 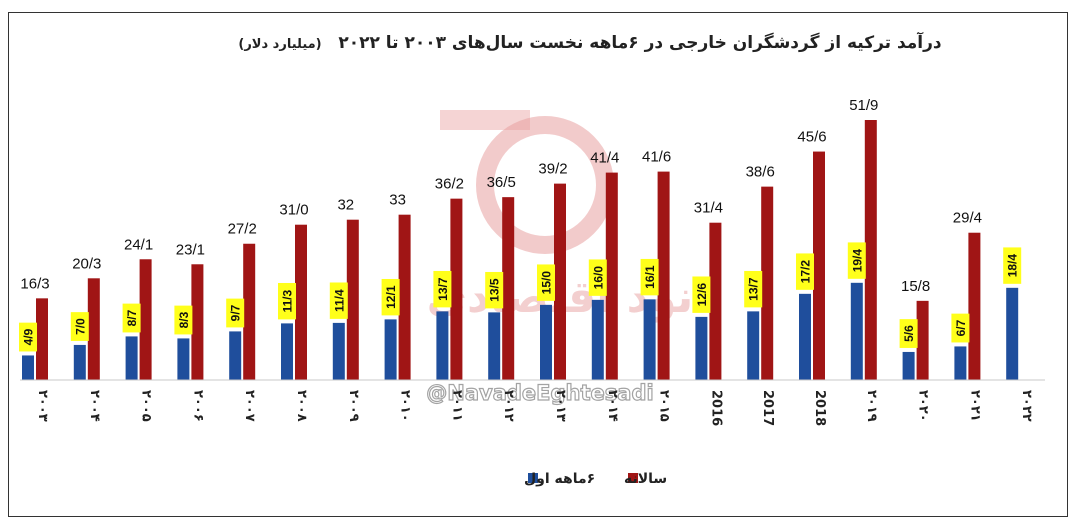 I want to click on label-first-half-text: 5/6, so click(x=909, y=333).